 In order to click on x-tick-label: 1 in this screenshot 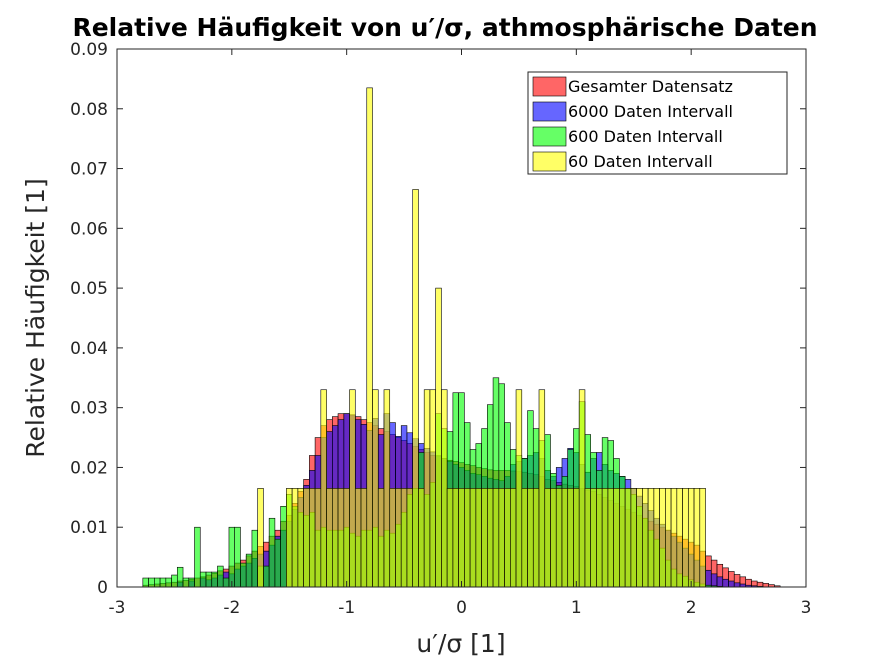, I will do `click(576, 608)`.